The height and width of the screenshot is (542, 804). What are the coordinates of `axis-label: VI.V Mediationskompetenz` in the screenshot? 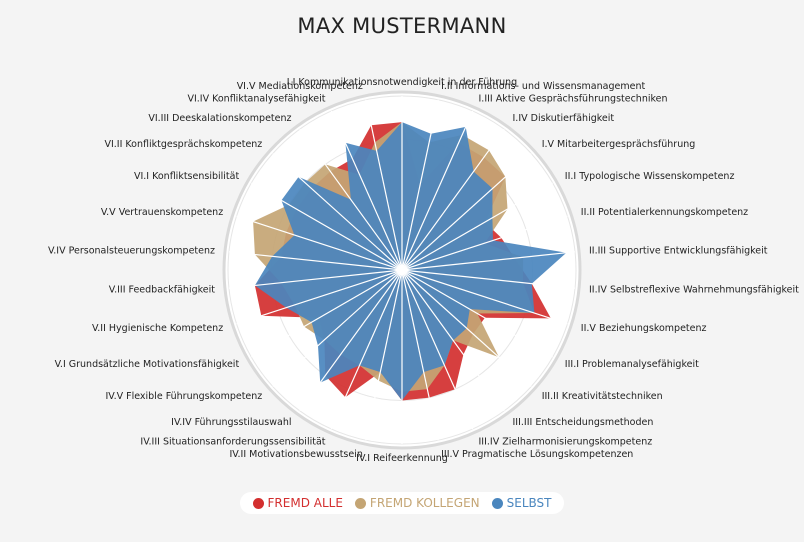 It's located at (300, 86).